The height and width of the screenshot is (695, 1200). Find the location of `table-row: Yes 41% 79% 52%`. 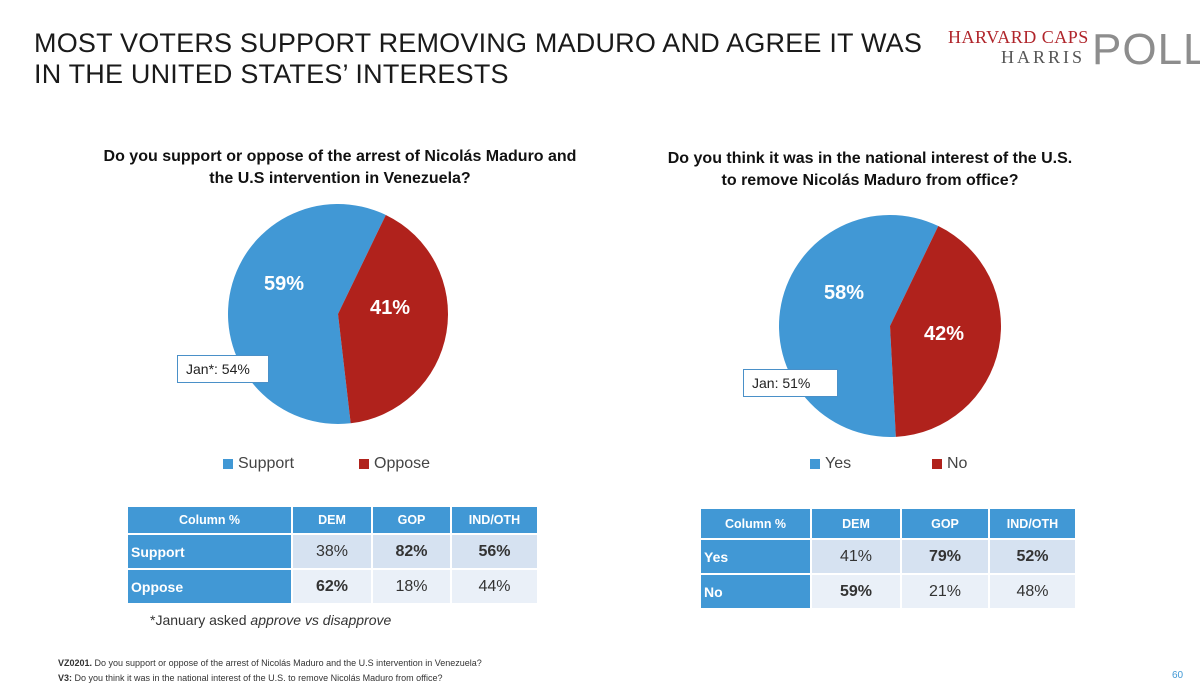

table-row: Yes 41% 79% 52% is located at coordinates (888, 556).